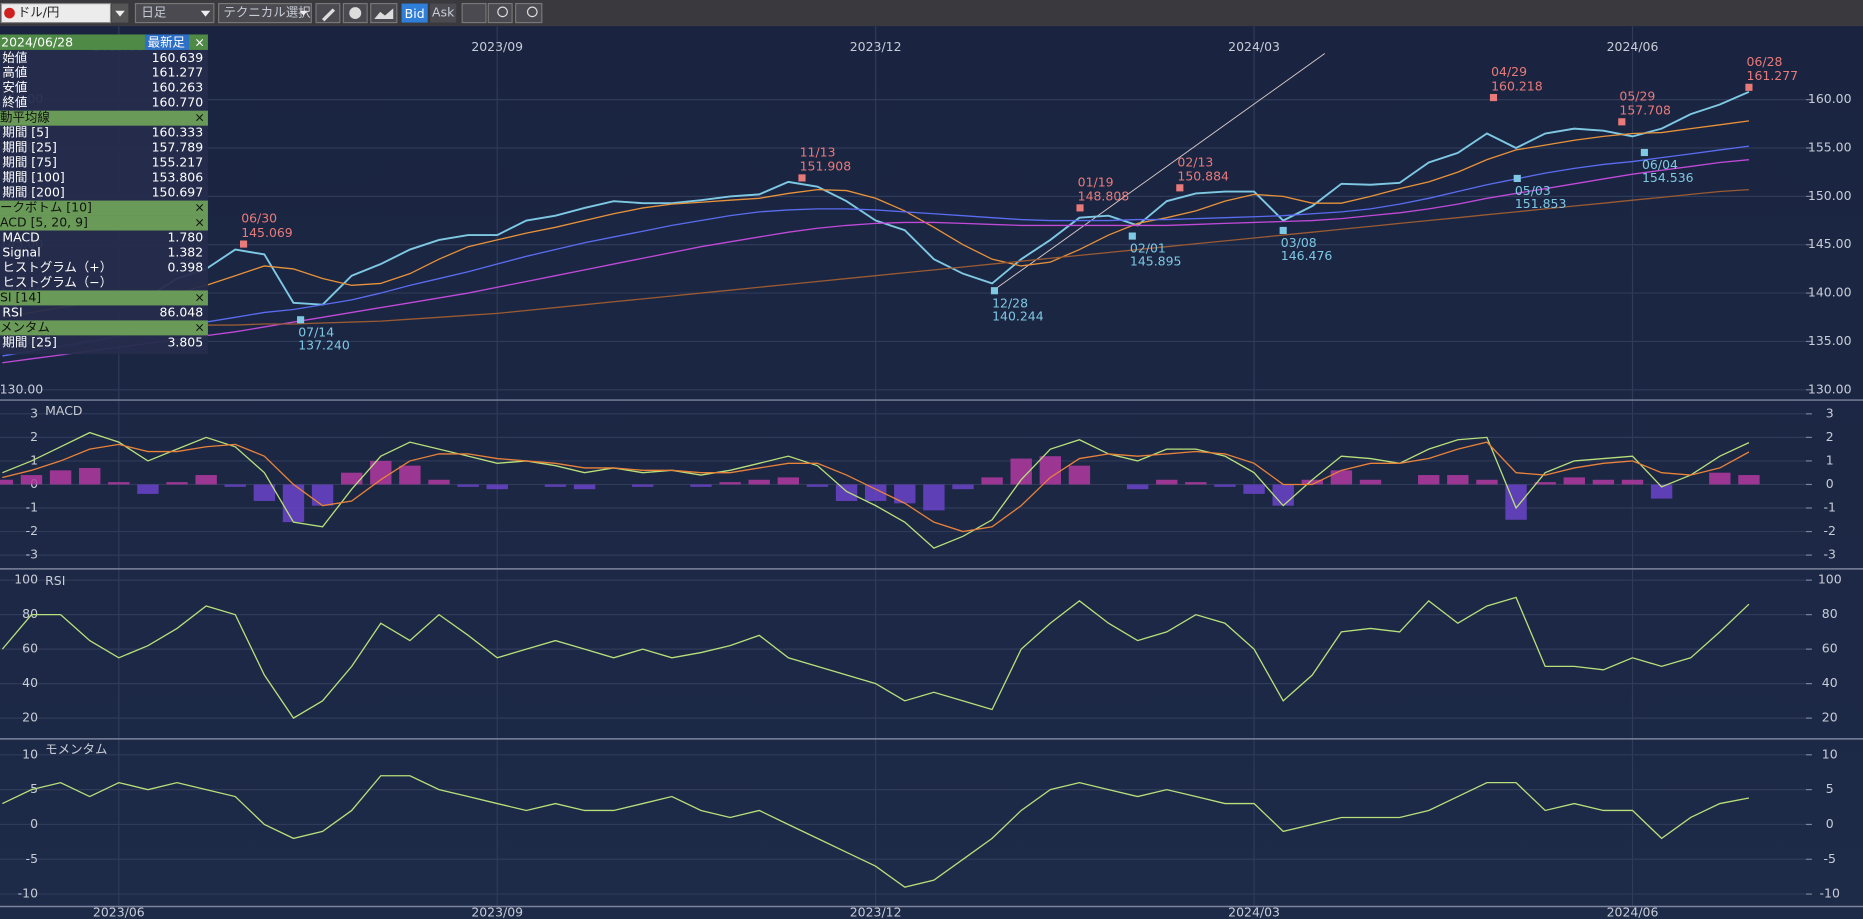  Describe the element at coordinates (26, 579) in the screenshot. I see `y-tick-label-left: 100` at that location.